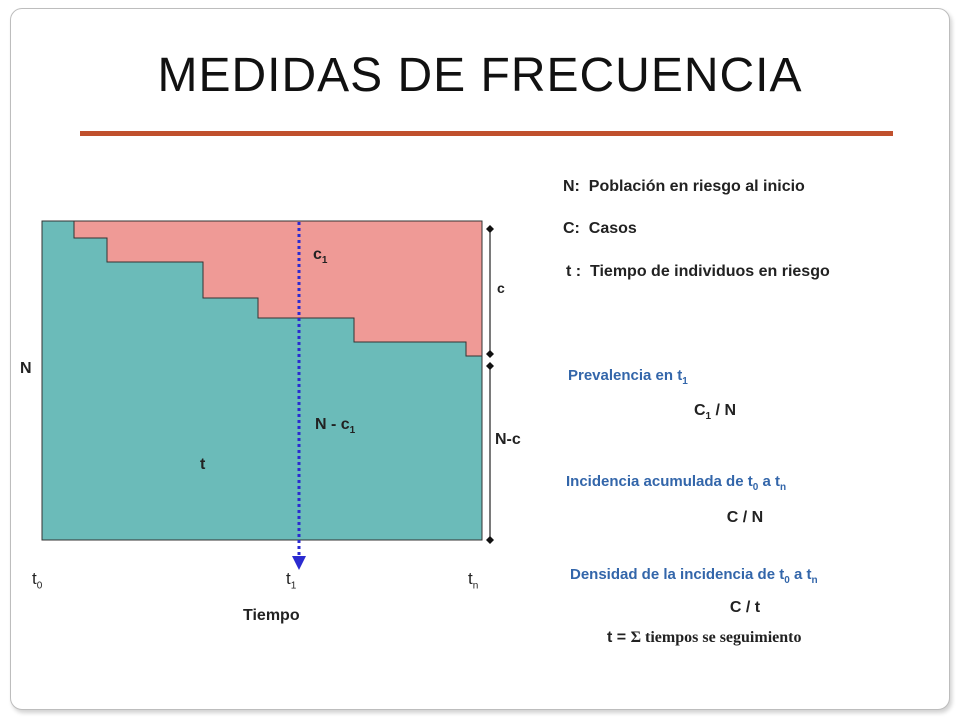  I want to click on cases-region-label: c1, so click(320, 256).